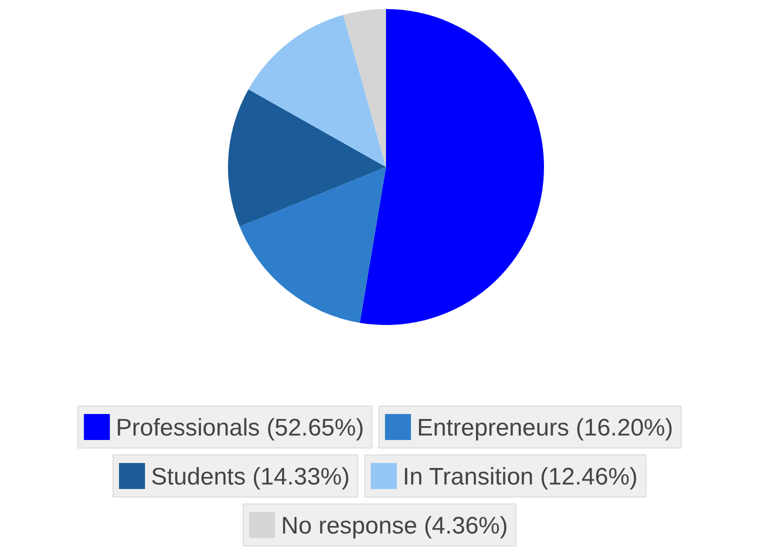  I want to click on legend-label: Professionals (52.65%), so click(240, 428).